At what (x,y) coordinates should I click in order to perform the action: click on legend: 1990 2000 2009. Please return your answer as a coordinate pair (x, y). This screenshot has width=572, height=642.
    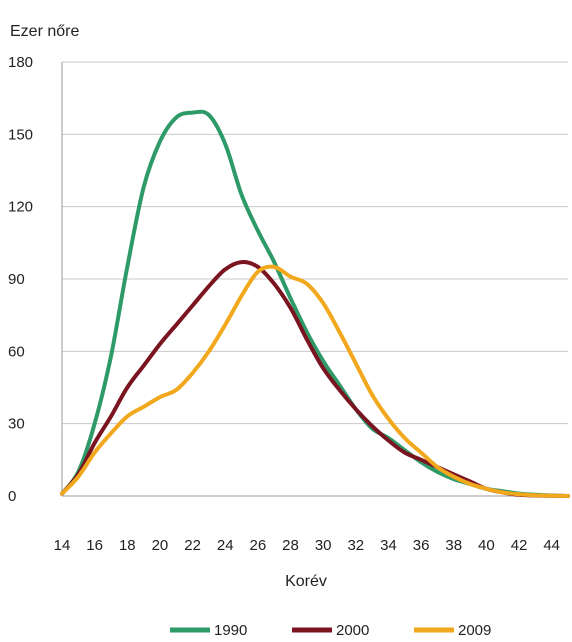
    Looking at the image, I should click on (330, 630).